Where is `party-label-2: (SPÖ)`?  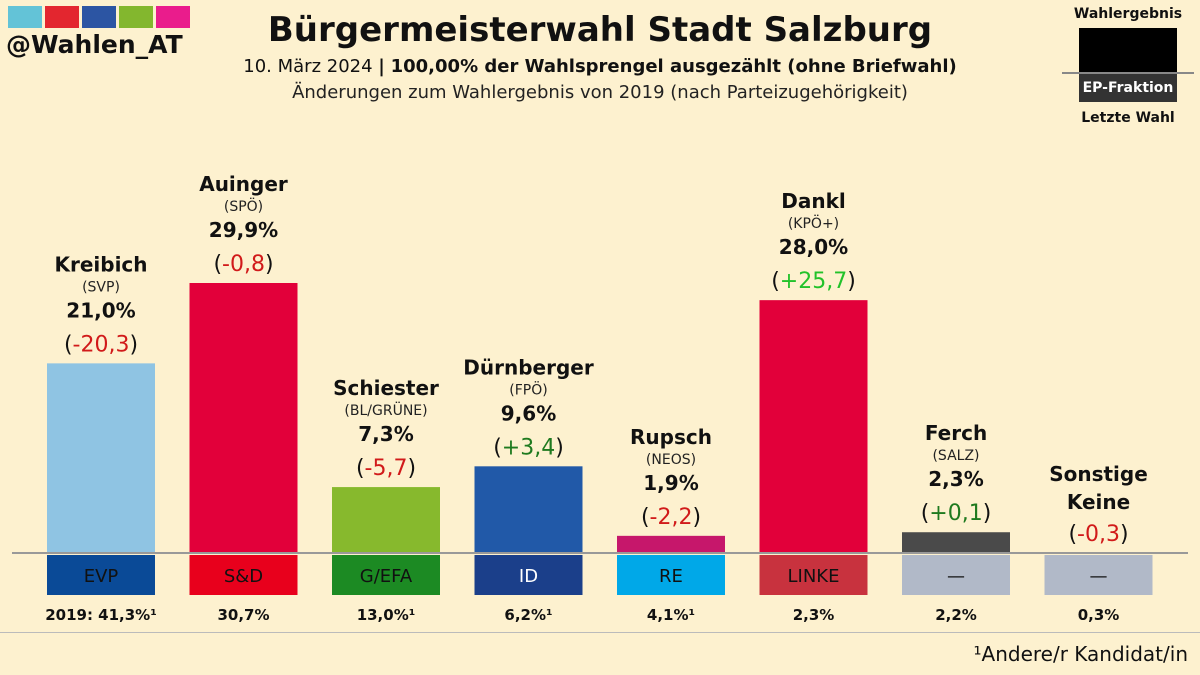 party-label-2: (SPÖ) is located at coordinates (243, 206).